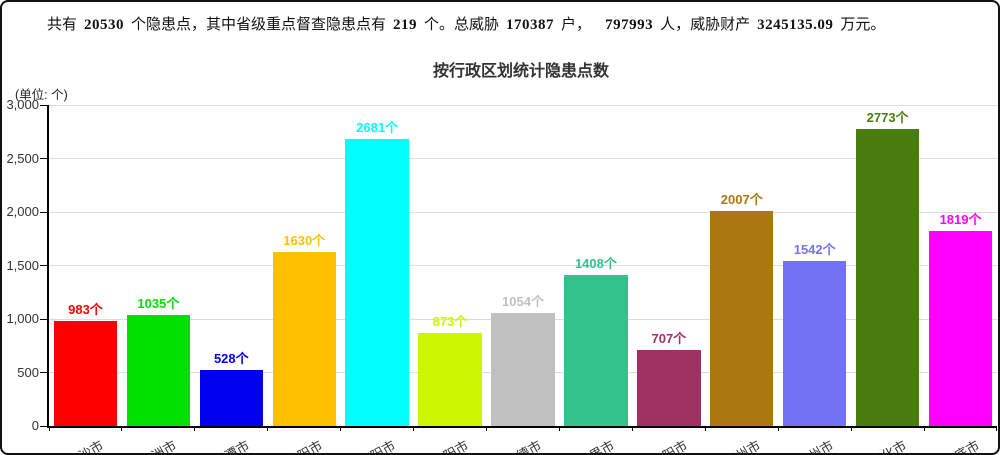  What do you see at coordinates (158, 370) in the screenshot?
I see `bar-株洲市` at bounding box center [158, 370].